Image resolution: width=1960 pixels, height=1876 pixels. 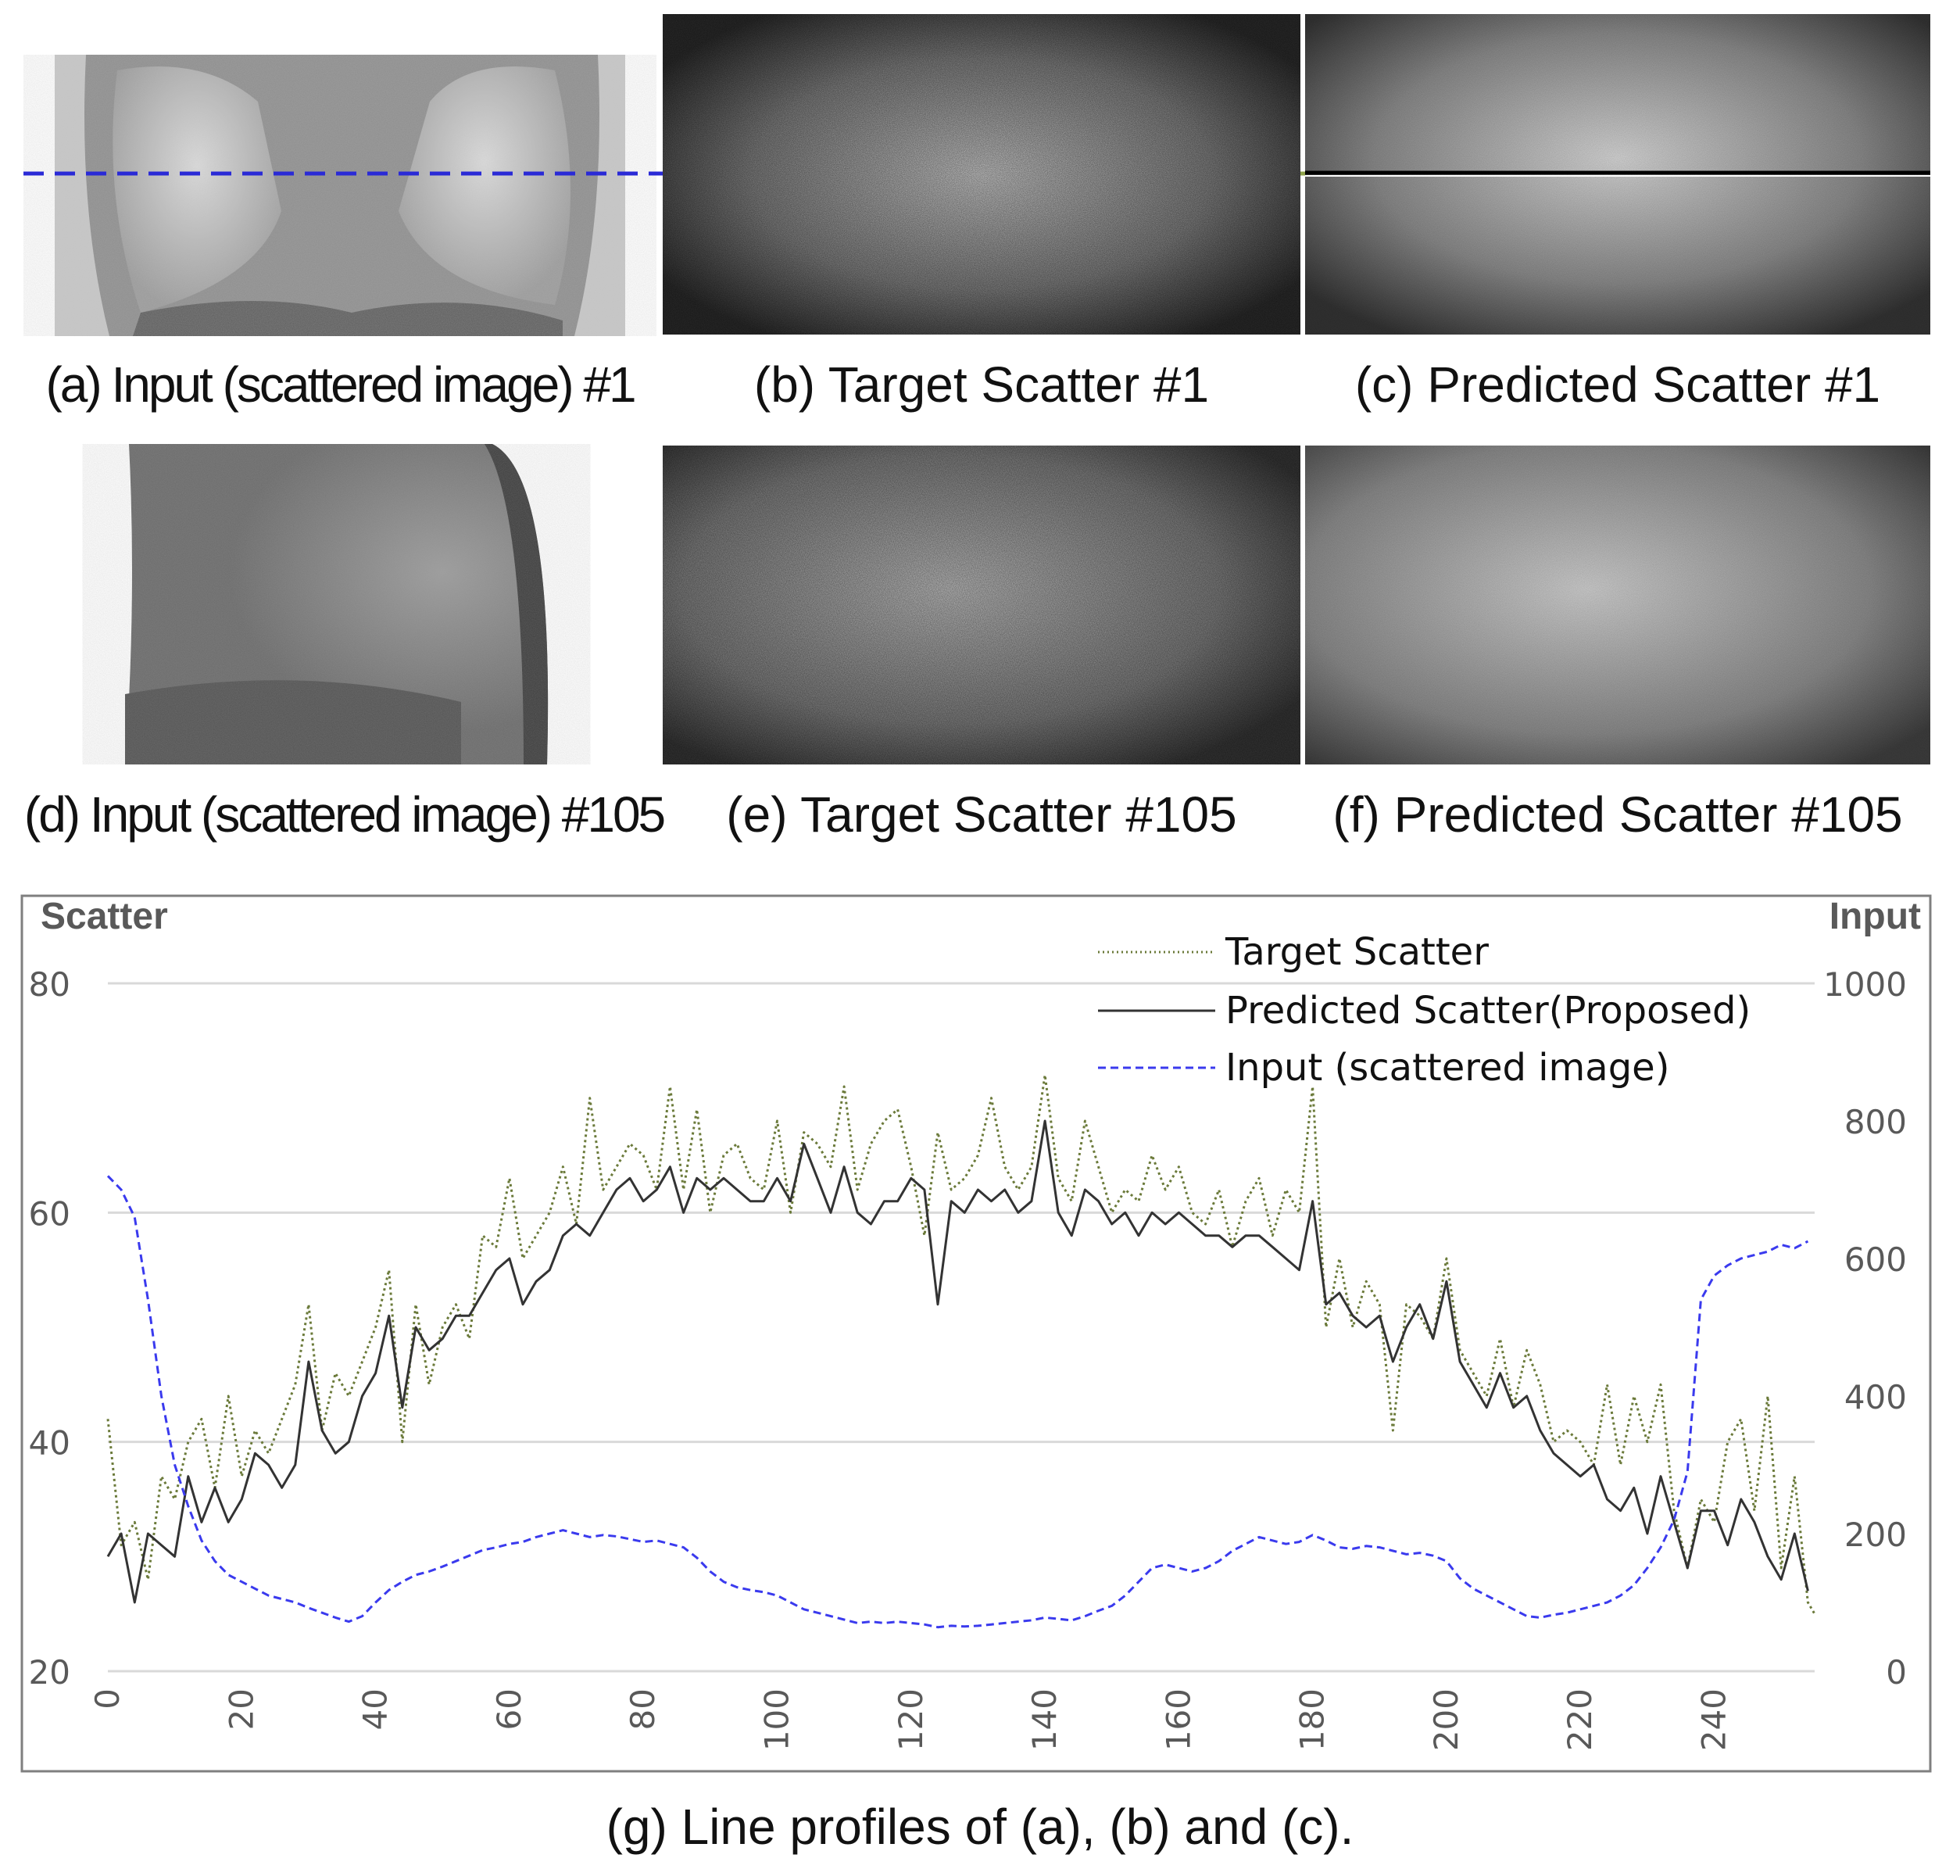 What do you see at coordinates (1178, 1719) in the screenshot?
I see `x-tick-label: 160` at bounding box center [1178, 1719].